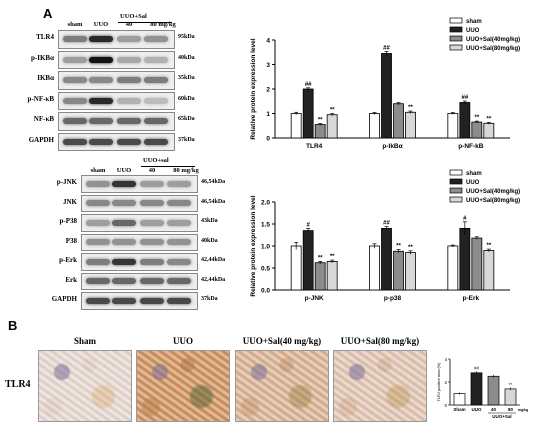  Describe the element at coordinates (314, 146) in the screenshot. I see `x-category-label: TLR4` at that location.